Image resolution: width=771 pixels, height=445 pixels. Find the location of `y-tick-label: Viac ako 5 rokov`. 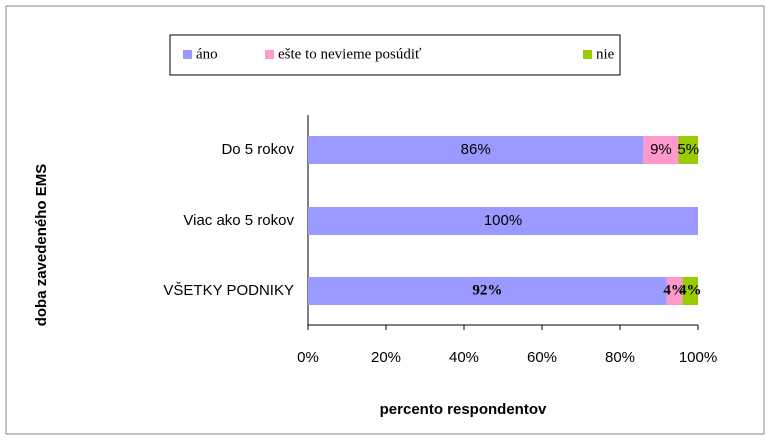

y-tick-label: Viac ako 5 rokov is located at coordinates (238, 220).